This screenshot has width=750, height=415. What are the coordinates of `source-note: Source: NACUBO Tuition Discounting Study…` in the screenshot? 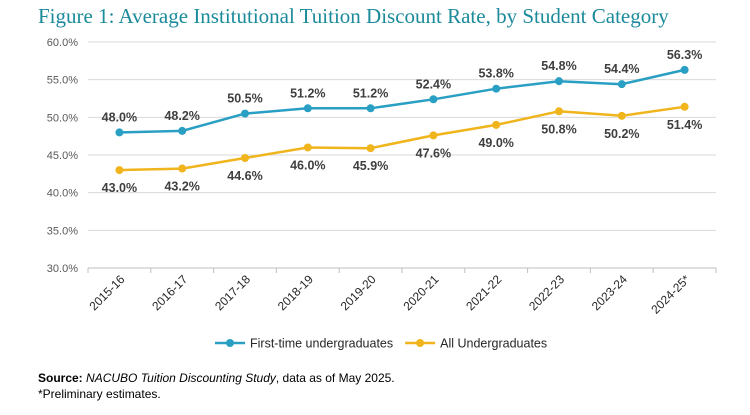 It's located at (216, 378).